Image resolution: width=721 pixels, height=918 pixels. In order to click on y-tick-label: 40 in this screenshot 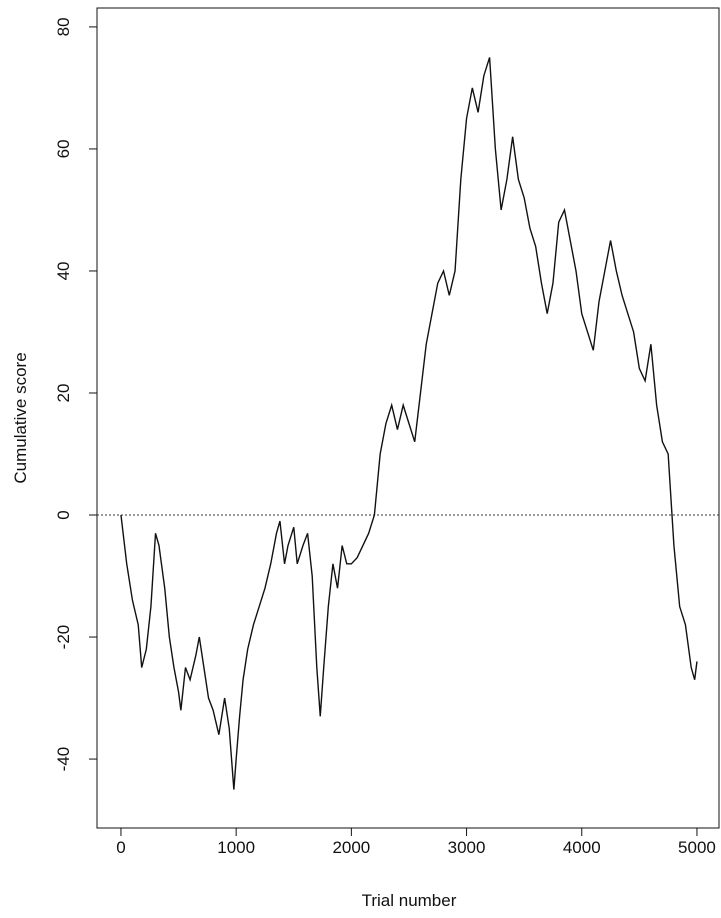, I will do `click(63, 271)`.